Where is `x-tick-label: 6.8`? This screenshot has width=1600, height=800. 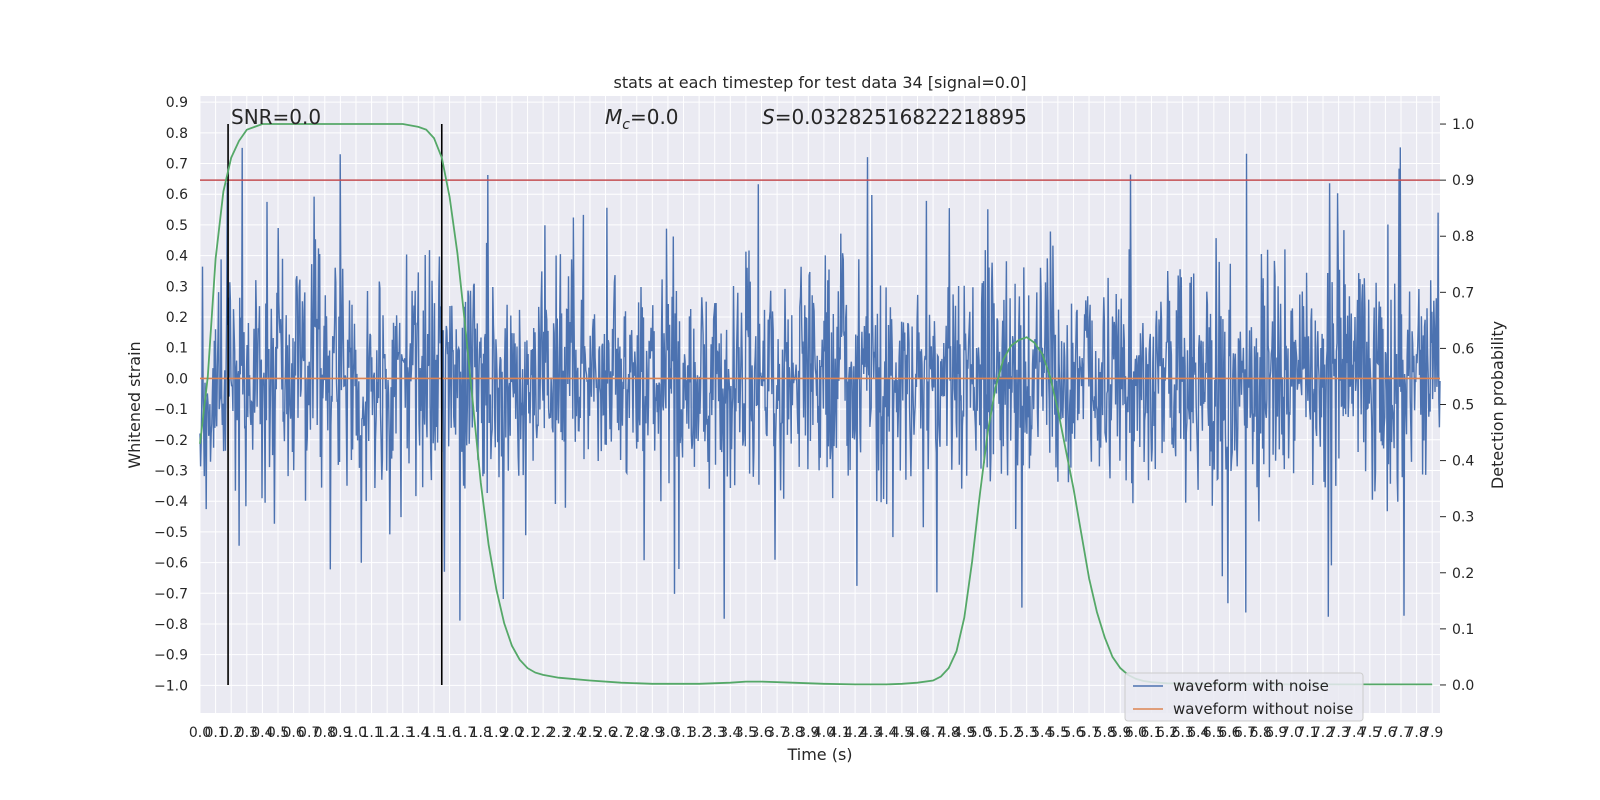
x-tick-label: 6.8 is located at coordinates (1260, 733).